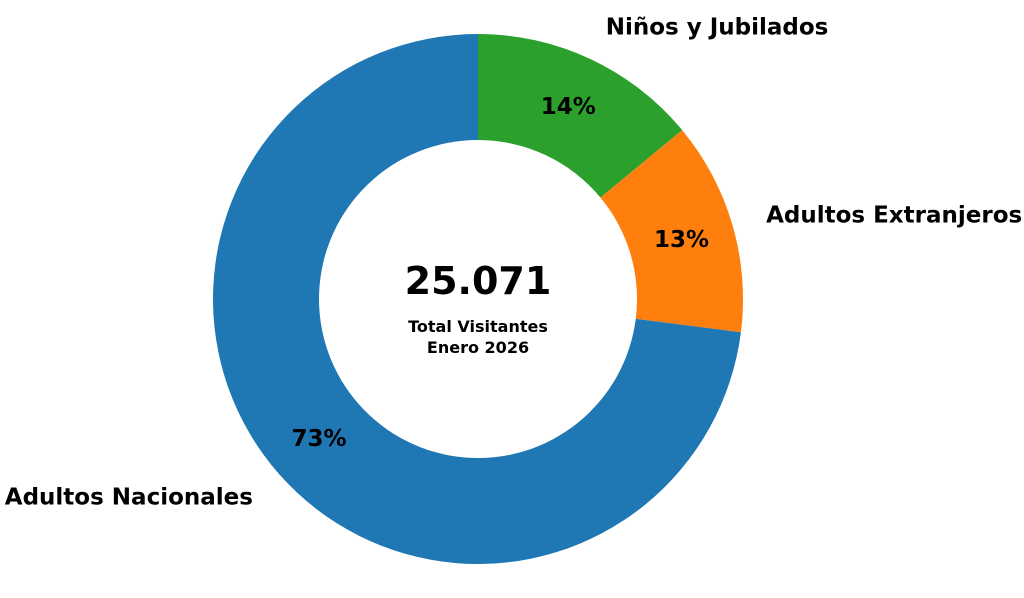  I want to click on percent-label-ninos-y-jubilados: 14%, so click(568, 107).